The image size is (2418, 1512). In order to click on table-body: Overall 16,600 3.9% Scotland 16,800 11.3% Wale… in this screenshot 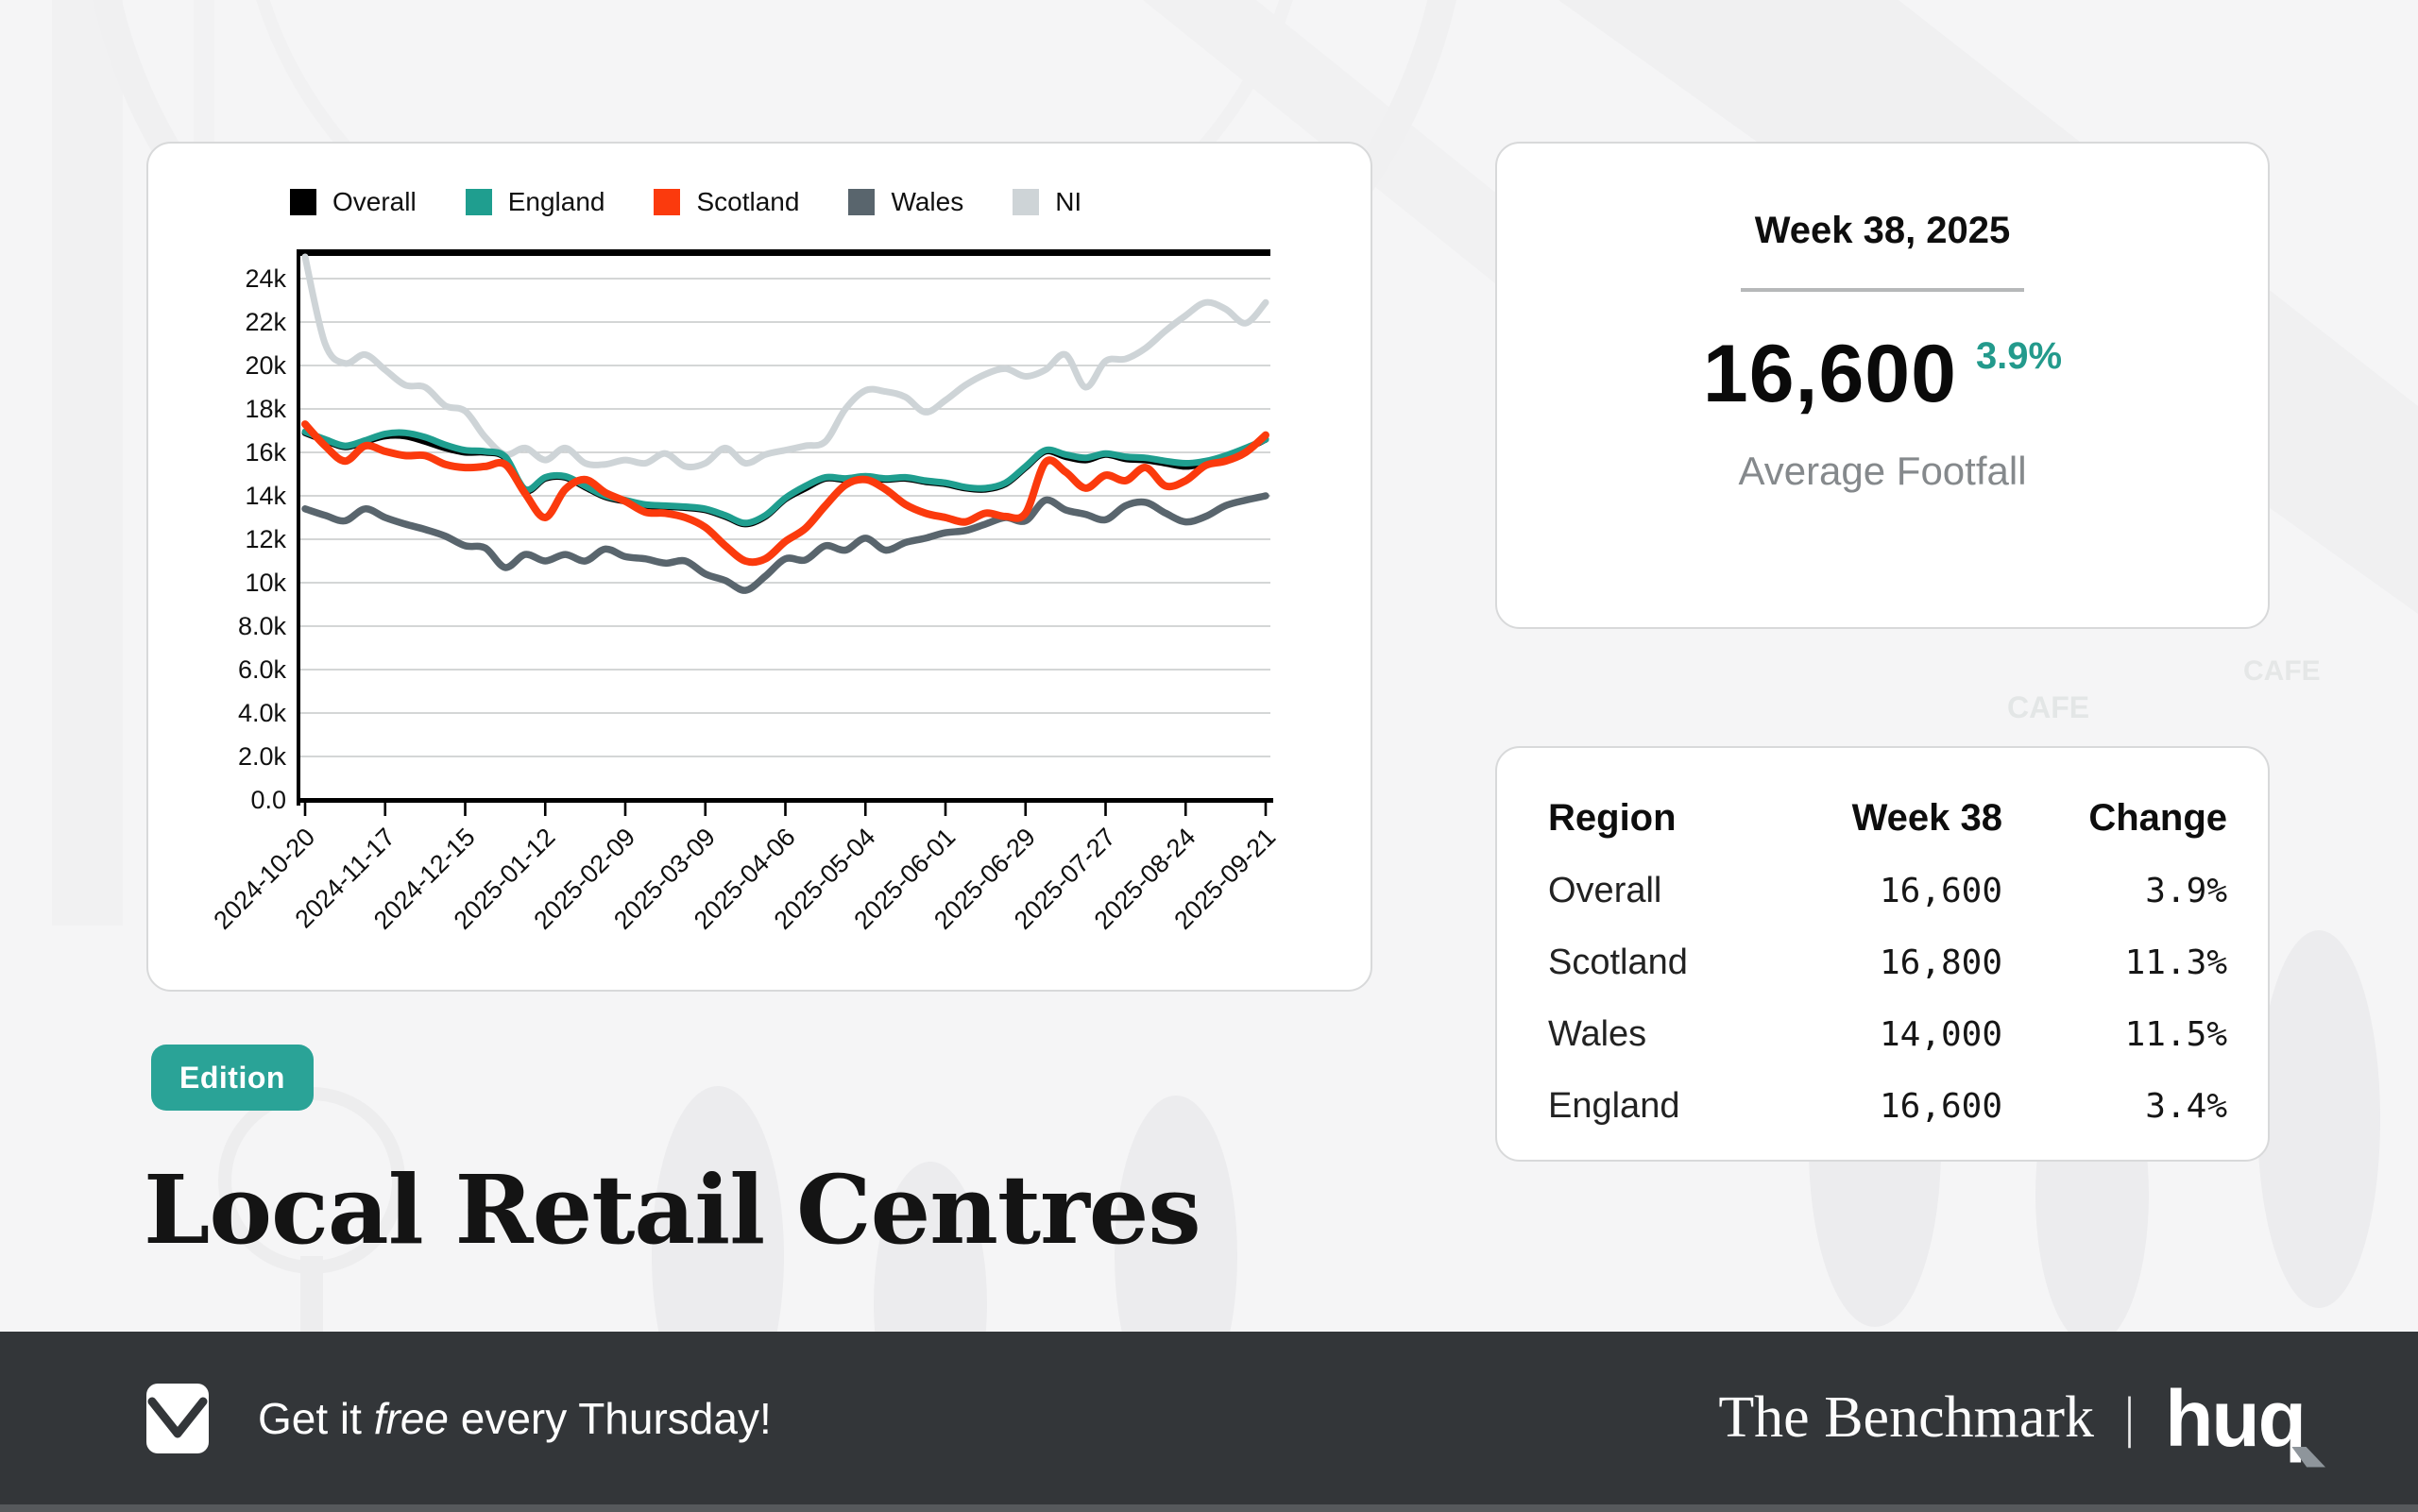, I will do `click(1883, 999)`.